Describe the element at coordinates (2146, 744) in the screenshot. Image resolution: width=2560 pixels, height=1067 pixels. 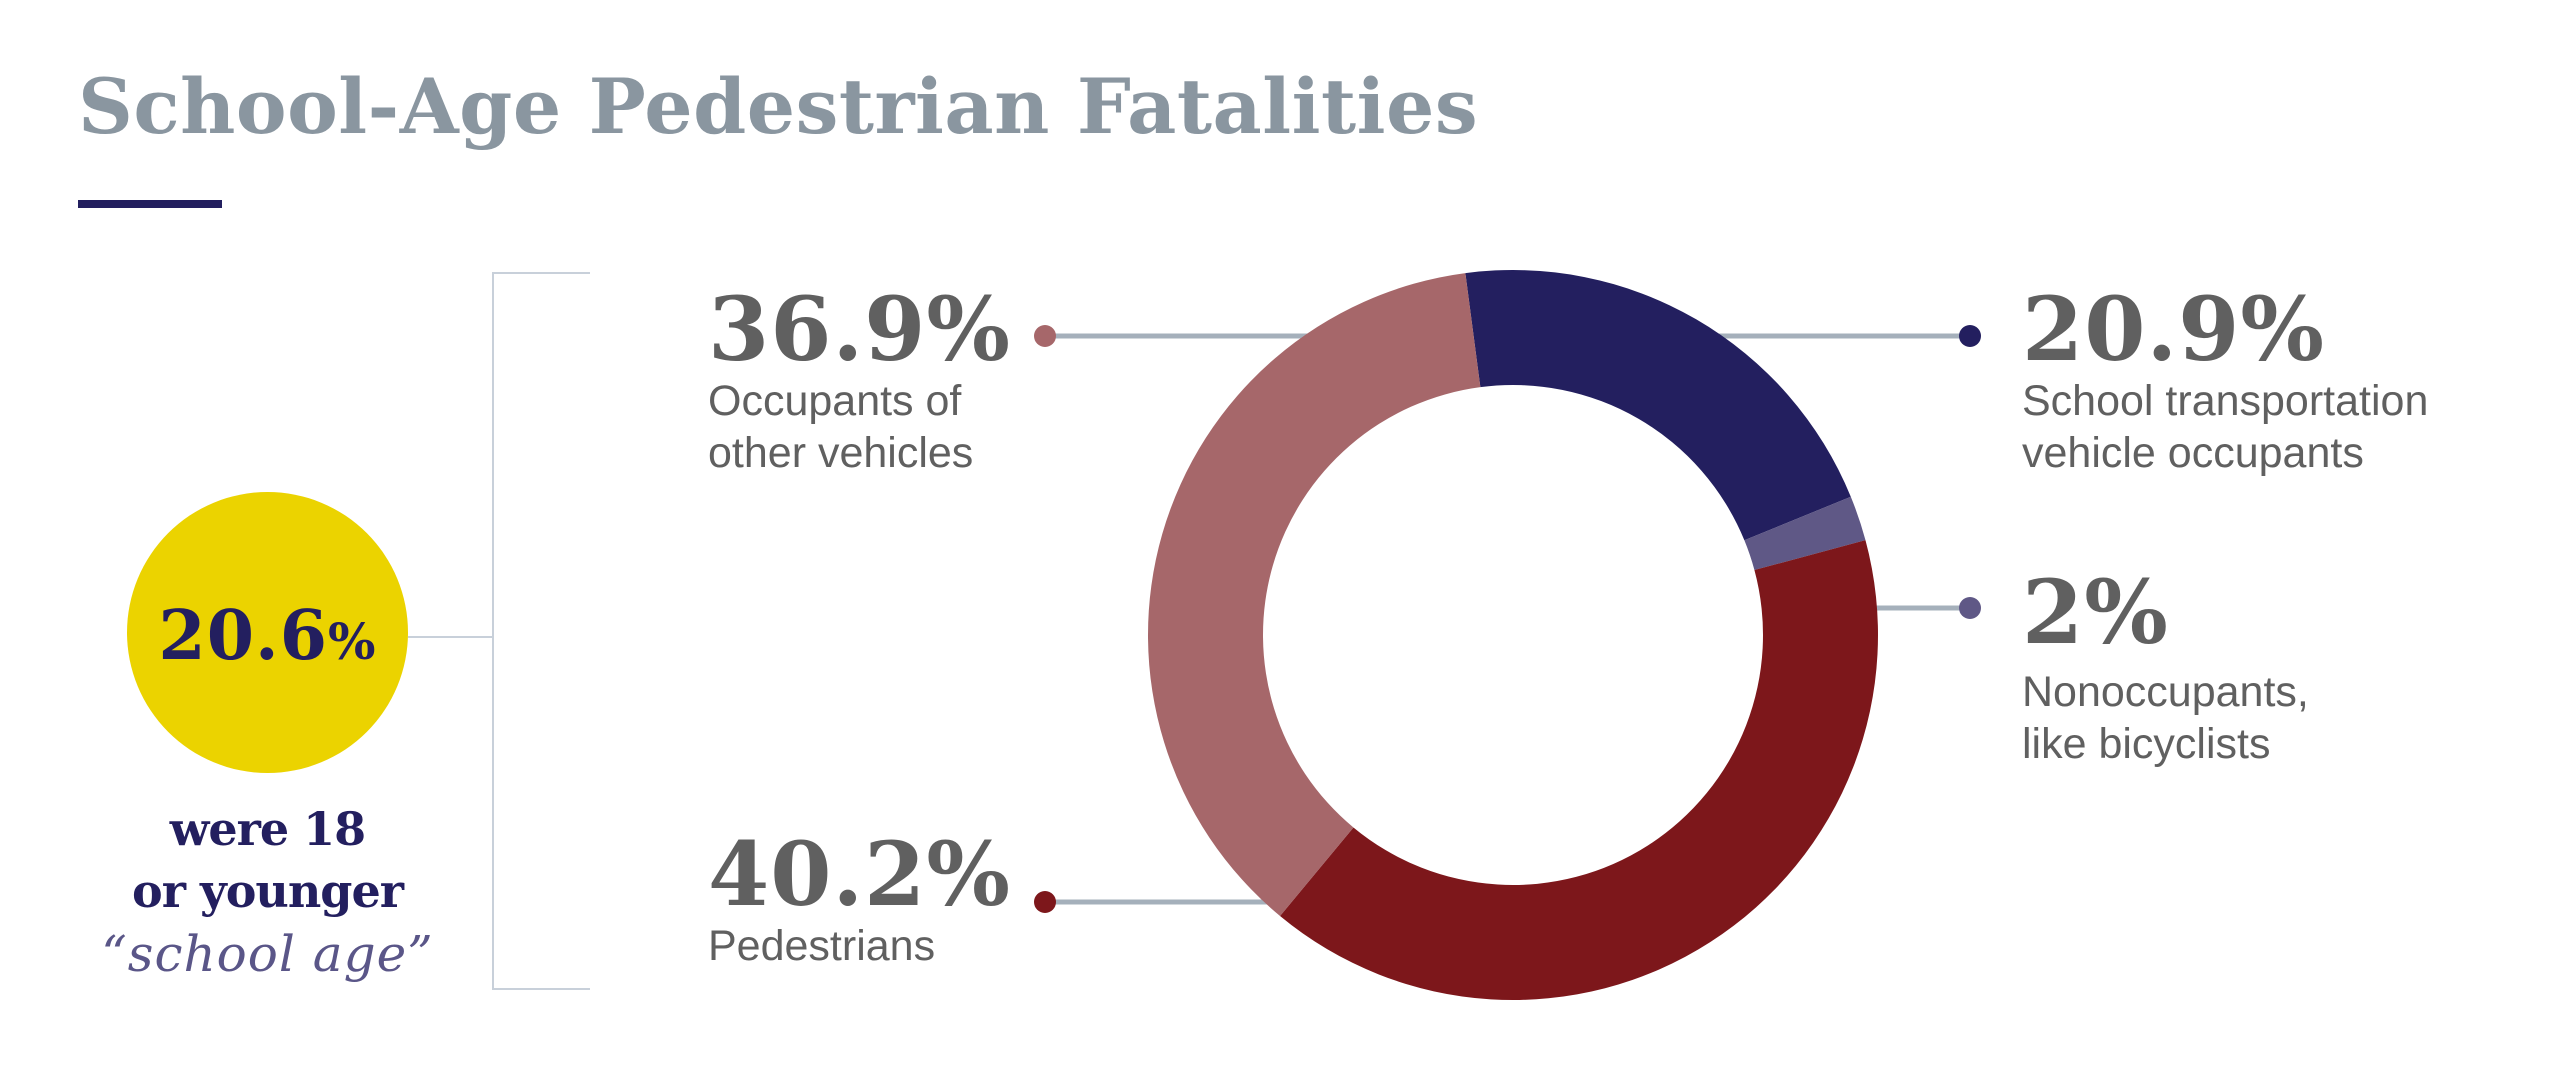
I see `callout-label-line-2: like bicyclists` at that location.